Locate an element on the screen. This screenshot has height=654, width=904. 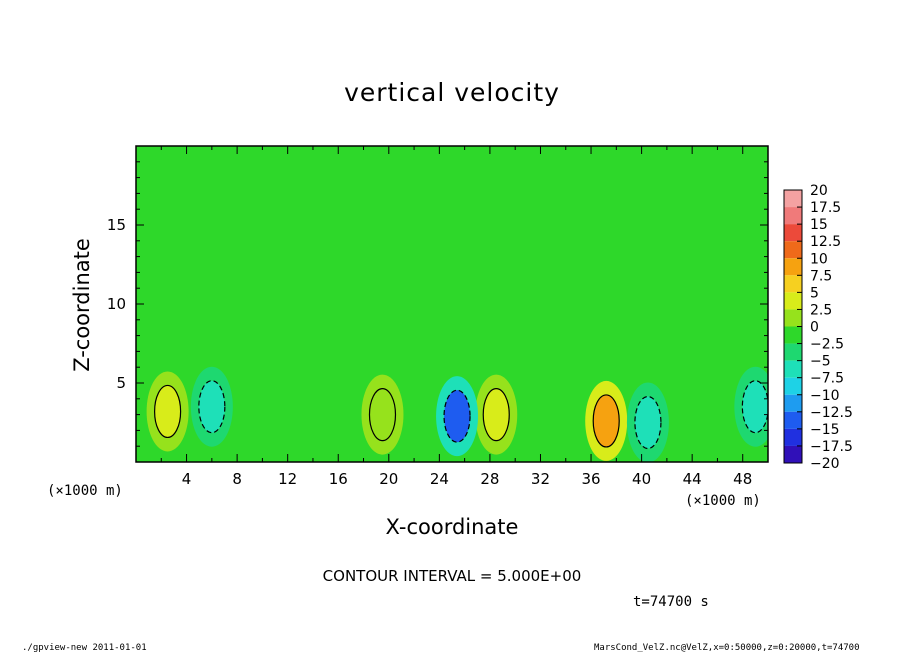
colorbar-label: 10 is located at coordinates (819, 259).